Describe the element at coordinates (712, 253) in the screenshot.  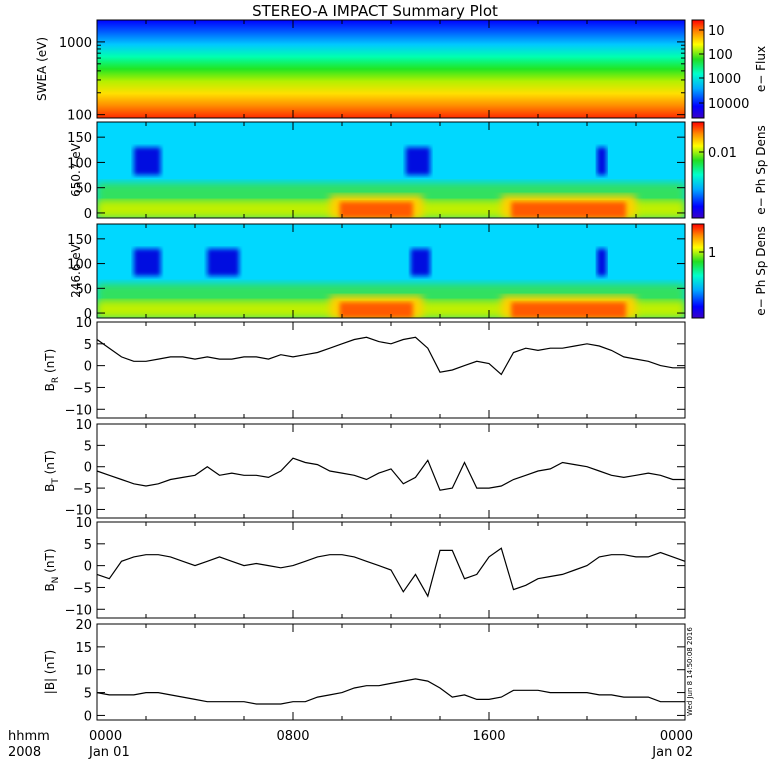
I see `colorbar-tick: 1` at that location.